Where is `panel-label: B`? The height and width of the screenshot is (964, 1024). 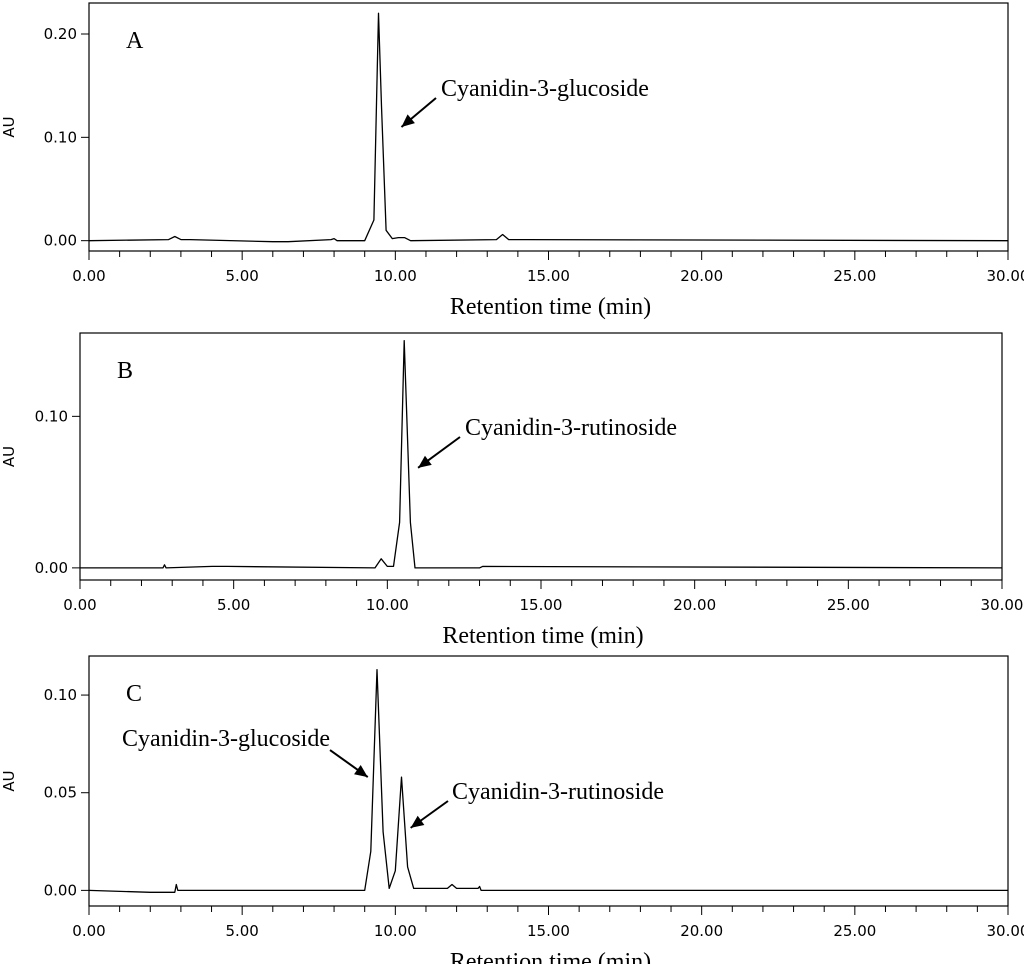
panel-label: B is located at coordinates (125, 371).